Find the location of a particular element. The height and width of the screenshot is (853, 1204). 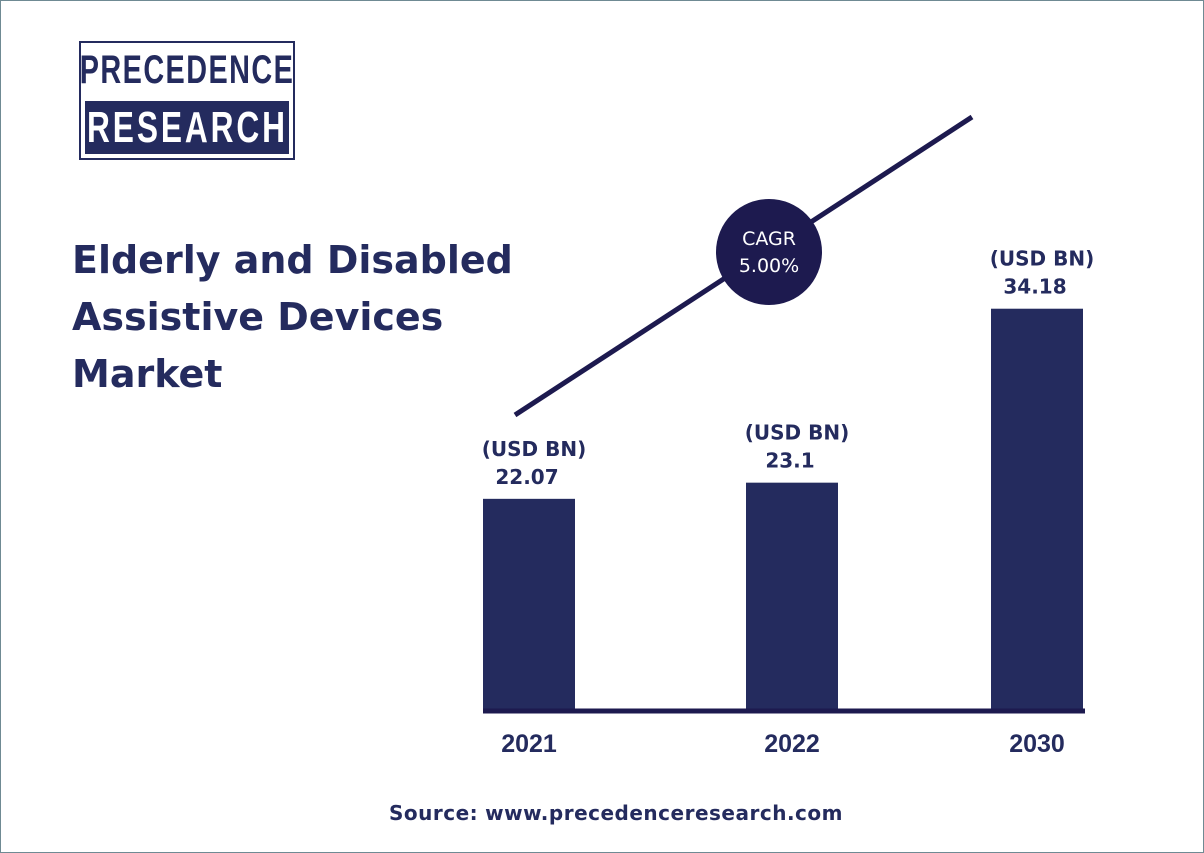

cagr-bubble is located at coordinates (769, 252).